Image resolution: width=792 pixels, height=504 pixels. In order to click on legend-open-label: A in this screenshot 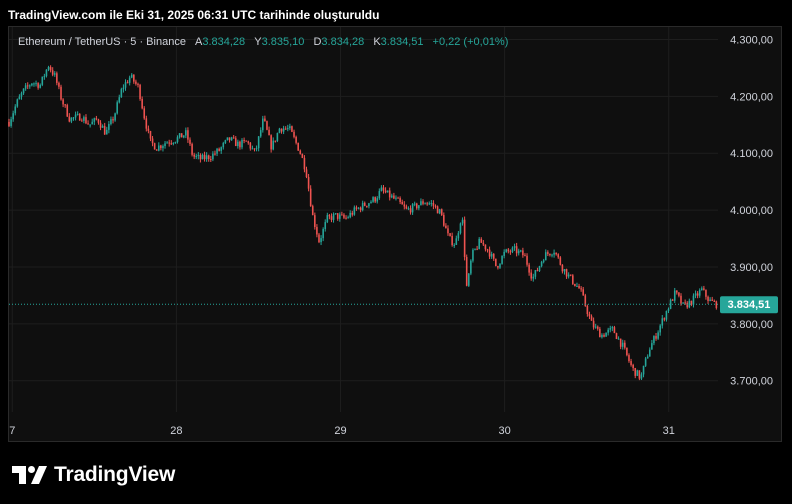, I will do `click(199, 42)`.